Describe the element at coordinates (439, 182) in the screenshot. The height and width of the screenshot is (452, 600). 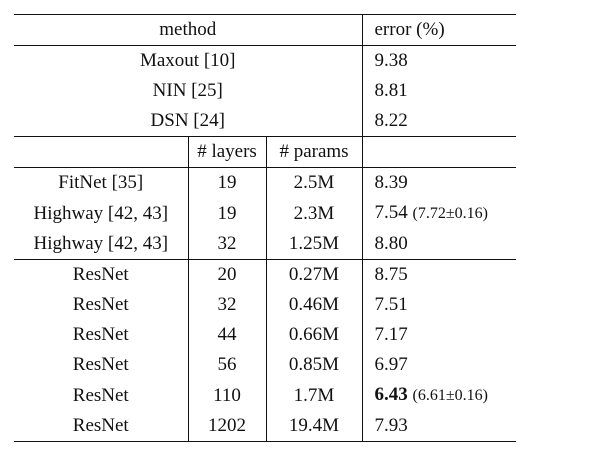
I see `error-cell: 8.39` at that location.